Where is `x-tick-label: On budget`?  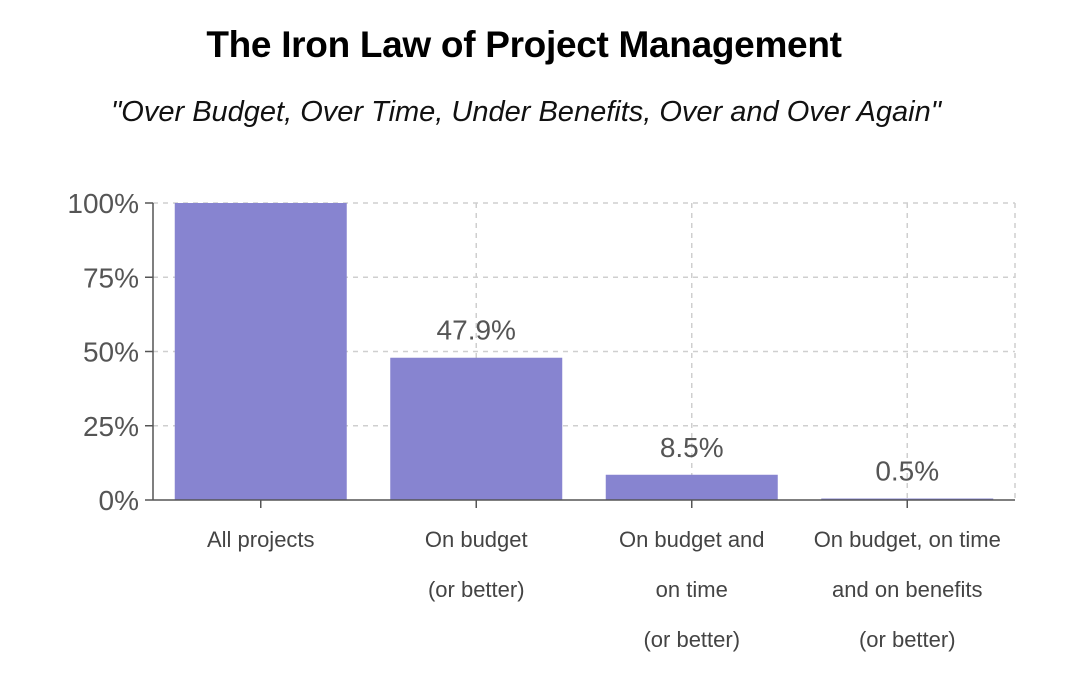
x-tick-label: On budget is located at coordinates (476, 539).